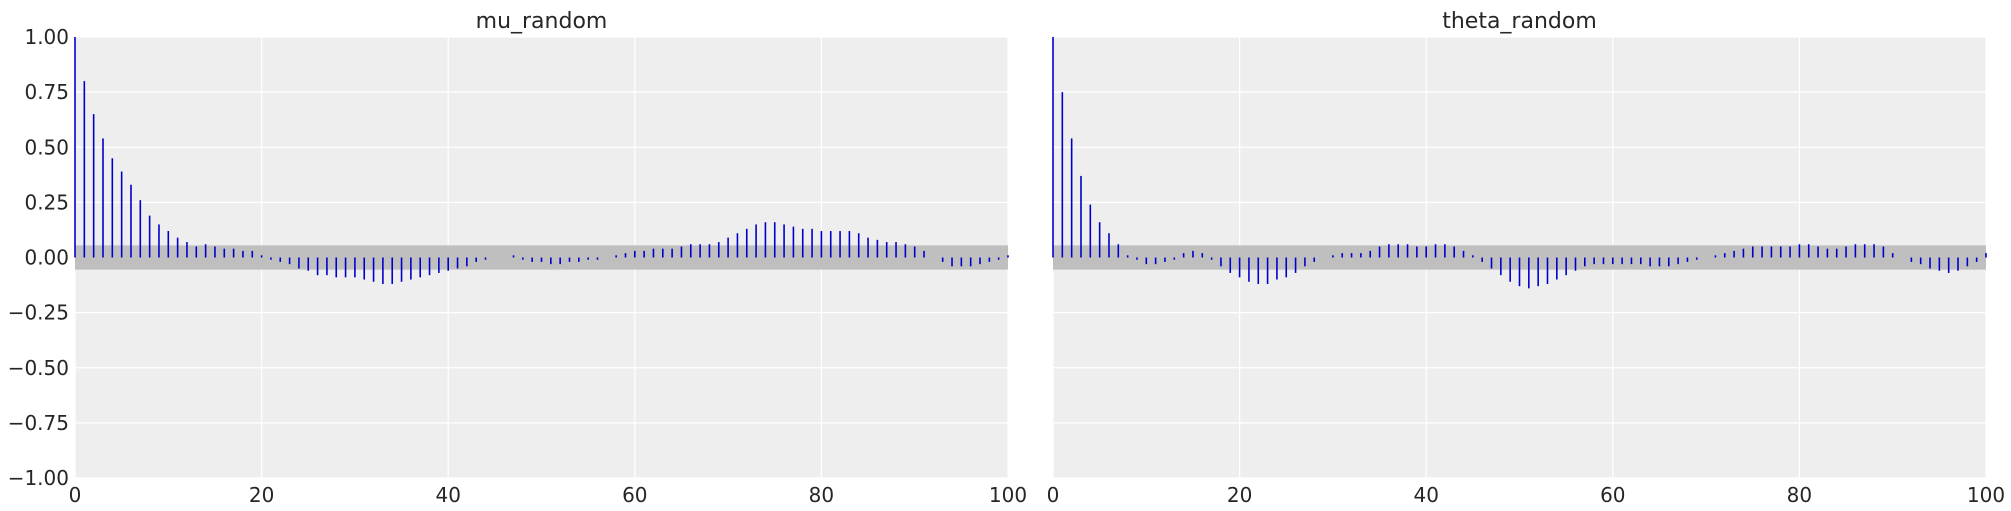 This screenshot has width=2011, height=511. Describe the element at coordinates (1519, 21) in the screenshot. I see `chart-title: theta_random` at that location.